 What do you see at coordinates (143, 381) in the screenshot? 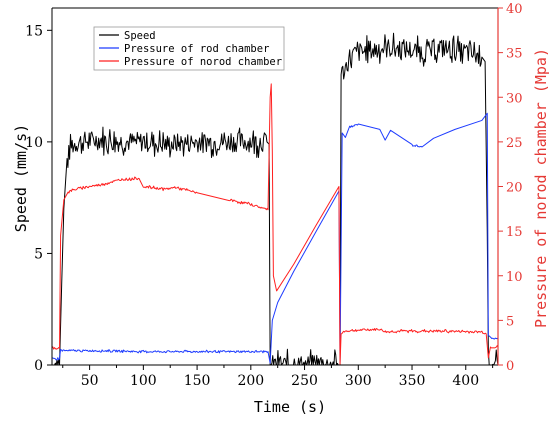
I see `x-tick-label: 100` at bounding box center [143, 381].